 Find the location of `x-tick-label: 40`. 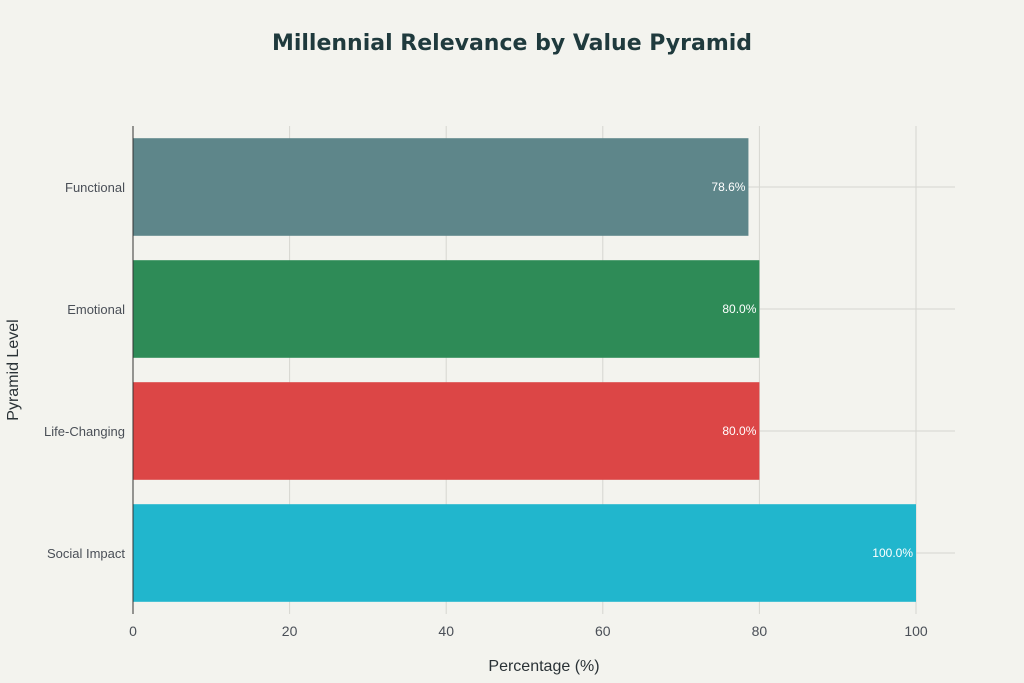

x-tick-label: 40 is located at coordinates (446, 631).